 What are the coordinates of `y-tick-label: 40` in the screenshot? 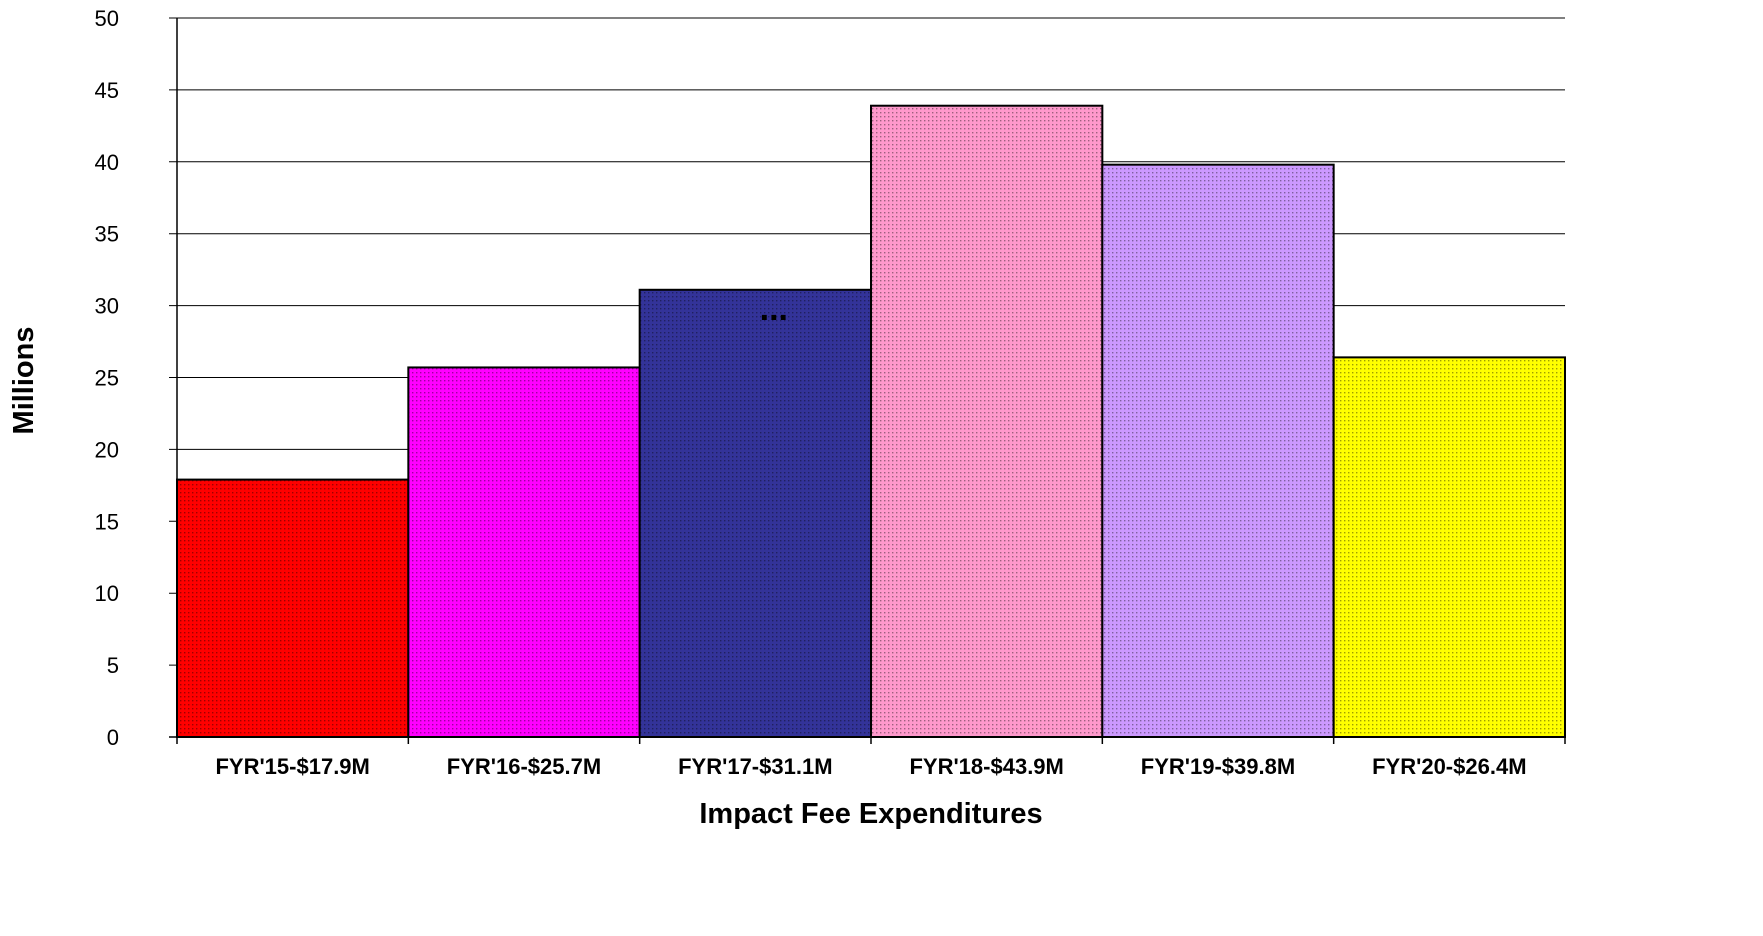 It's located at (107, 162).